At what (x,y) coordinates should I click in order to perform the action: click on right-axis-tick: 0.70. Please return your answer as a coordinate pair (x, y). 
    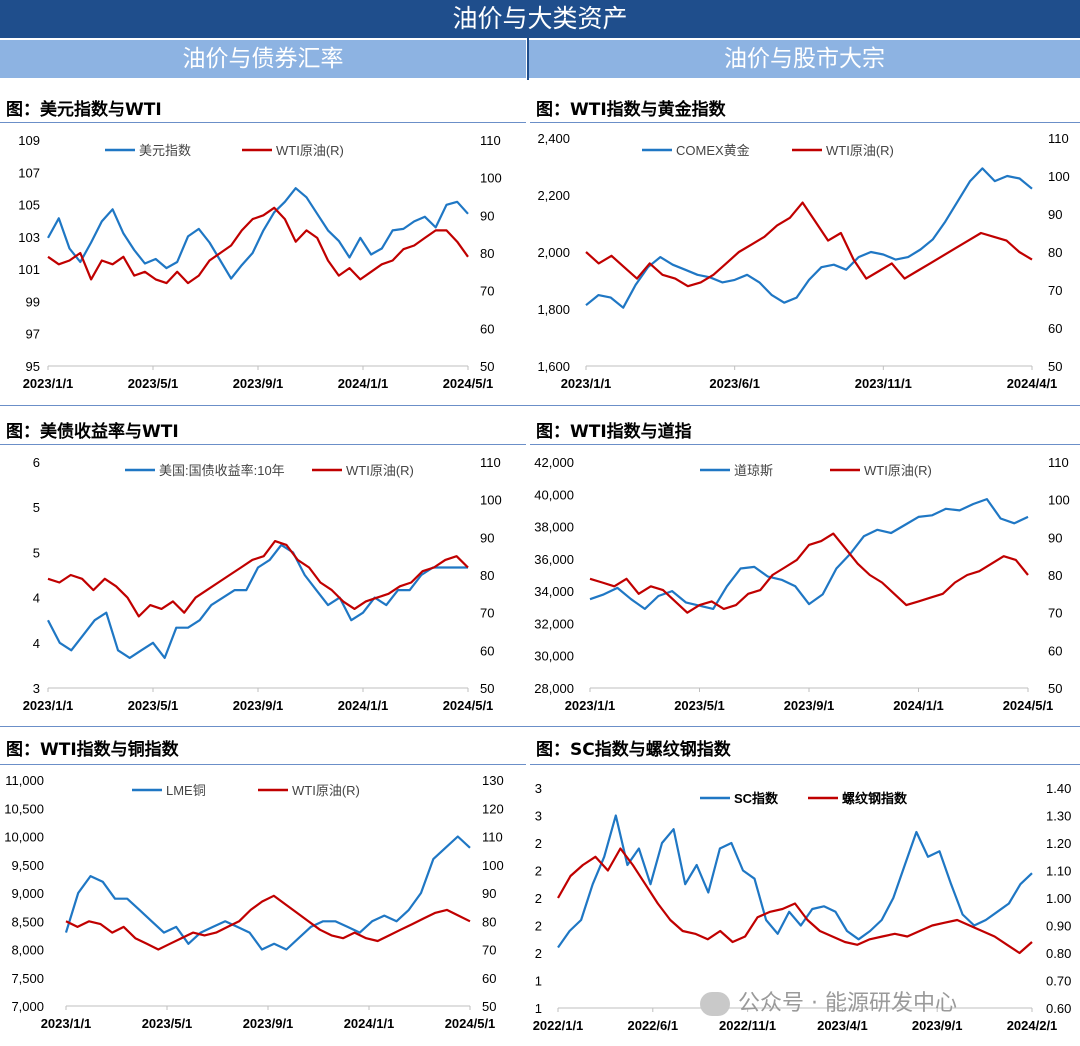
    Looking at the image, I should click on (1058, 981).